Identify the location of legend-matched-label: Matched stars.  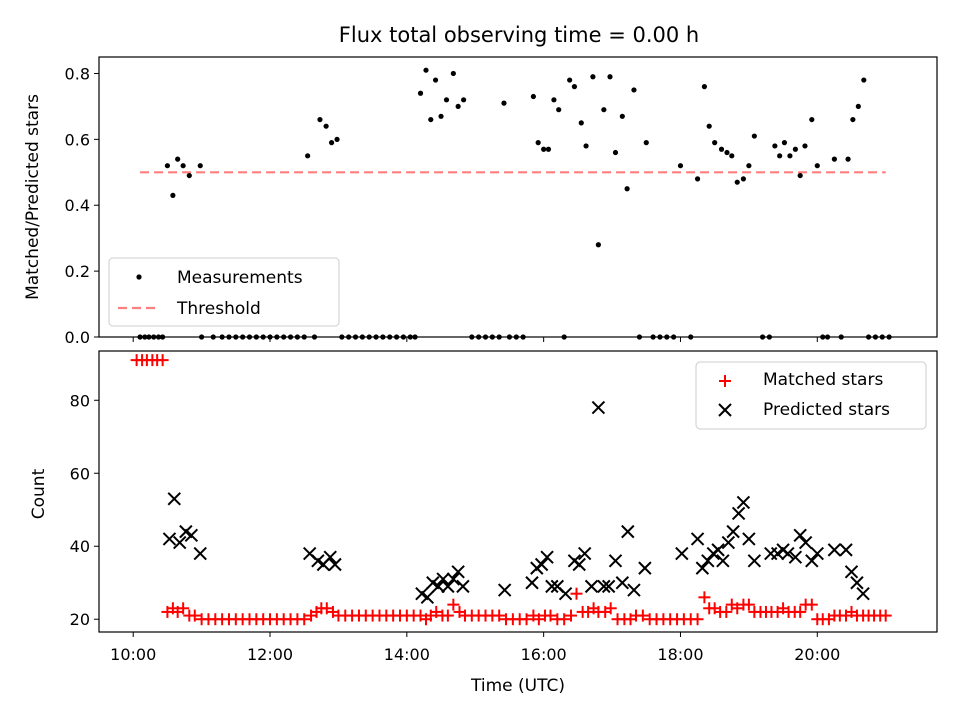
(823, 380).